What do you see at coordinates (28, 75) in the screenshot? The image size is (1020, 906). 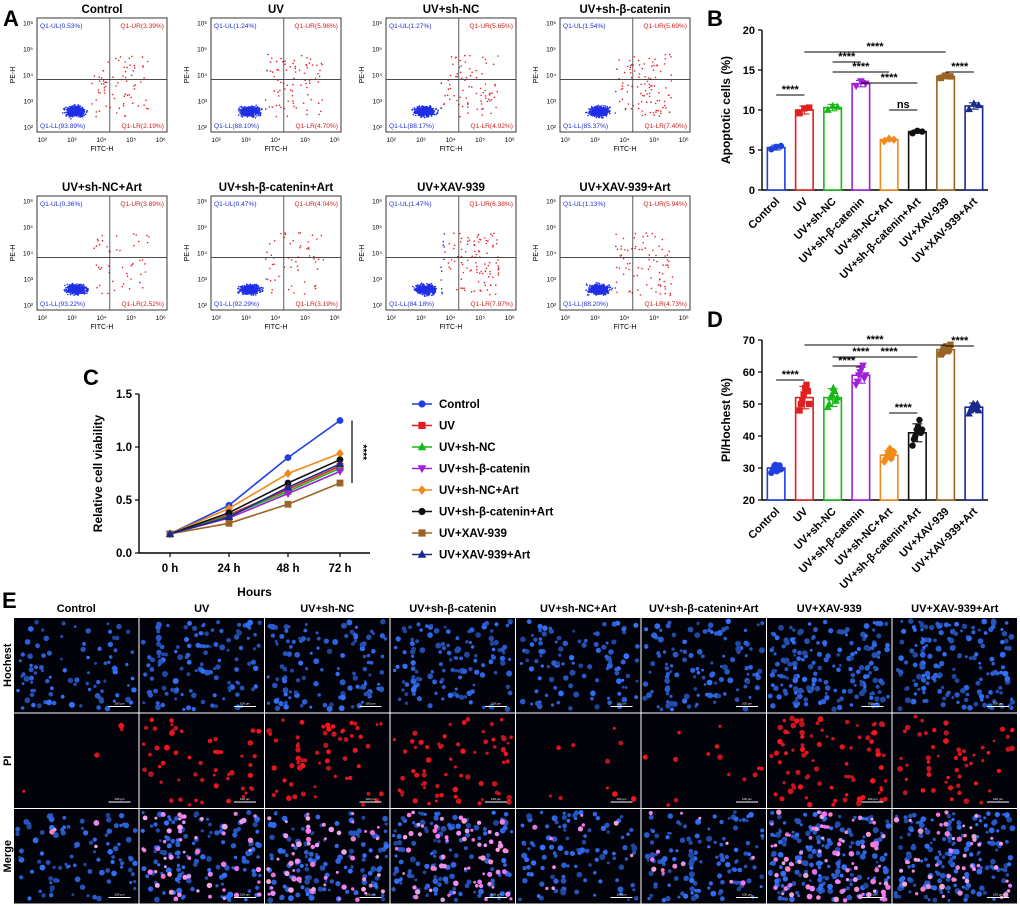 I see `flow-y-tick: 10⁴` at bounding box center [28, 75].